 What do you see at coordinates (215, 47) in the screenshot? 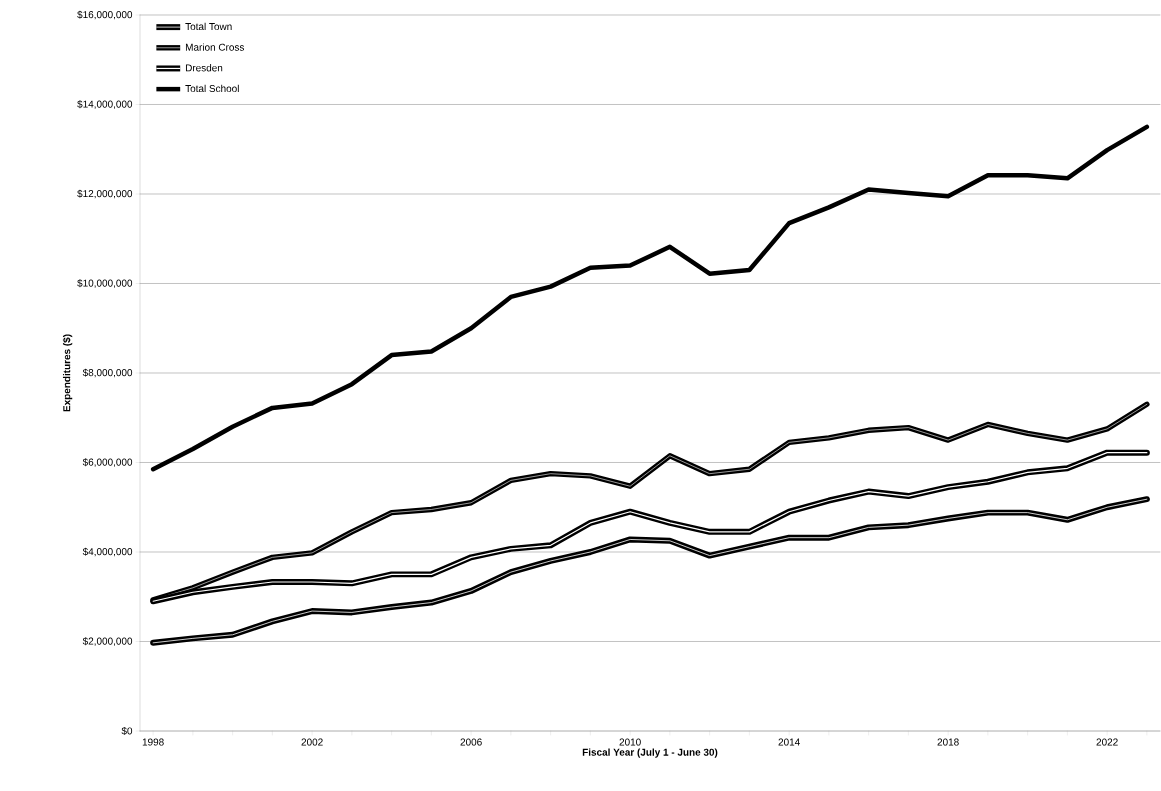
I see `legend-label: Marion Cross` at bounding box center [215, 47].